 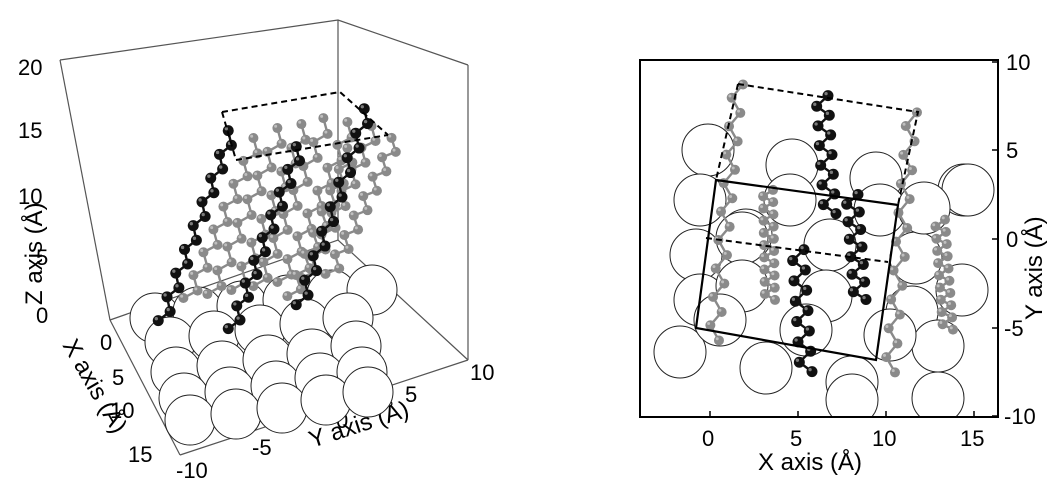 What do you see at coordinates (828, 144) in the screenshot?
I see `unit-cell-dashed-outline` at bounding box center [828, 144].